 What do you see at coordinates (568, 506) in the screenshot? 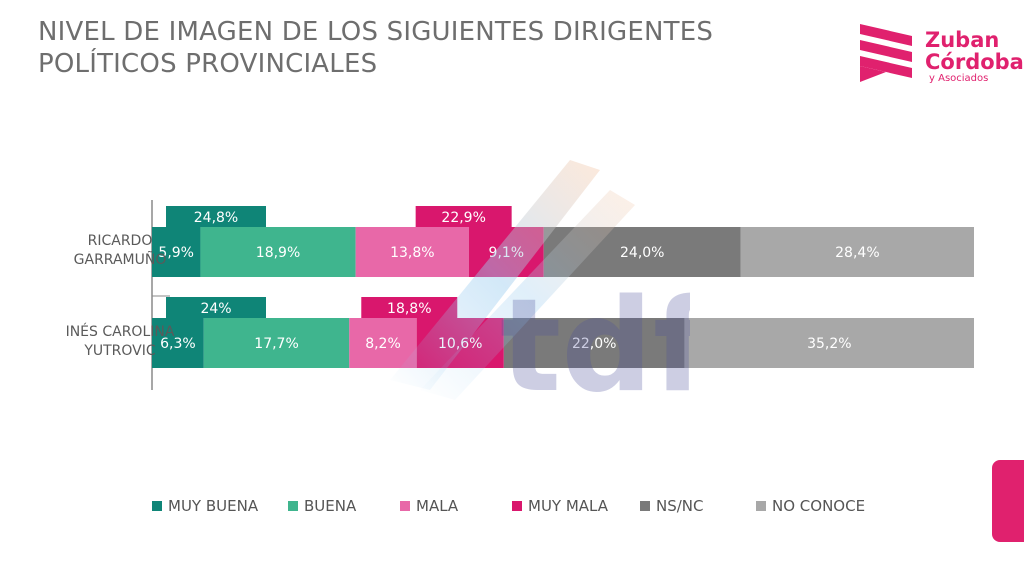
I see `legend-label: MUY MALA` at bounding box center [568, 506].